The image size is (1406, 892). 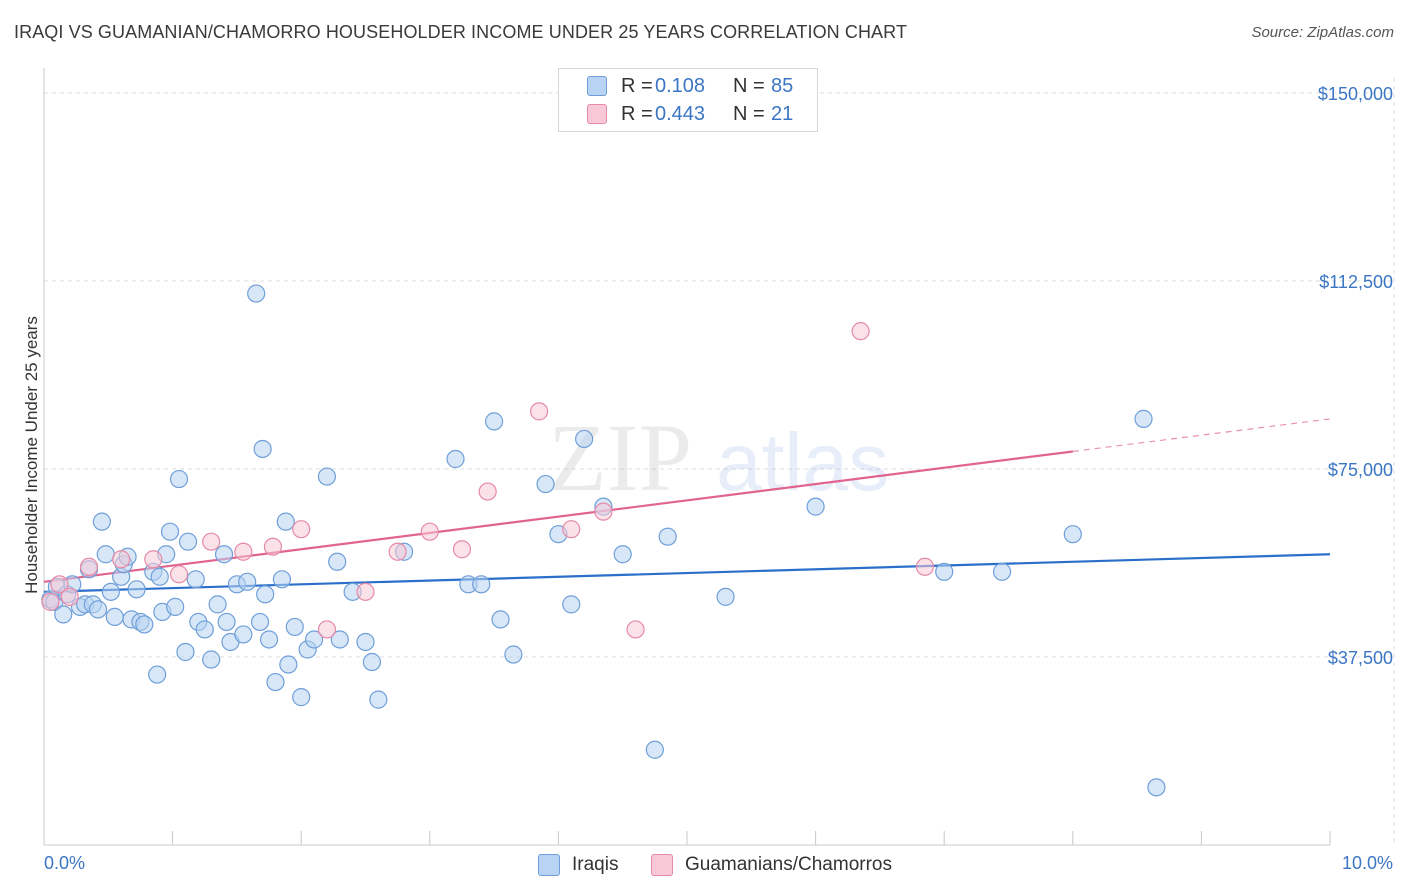 I want to click on iraqi-trend-line, so click(x=687, y=573).